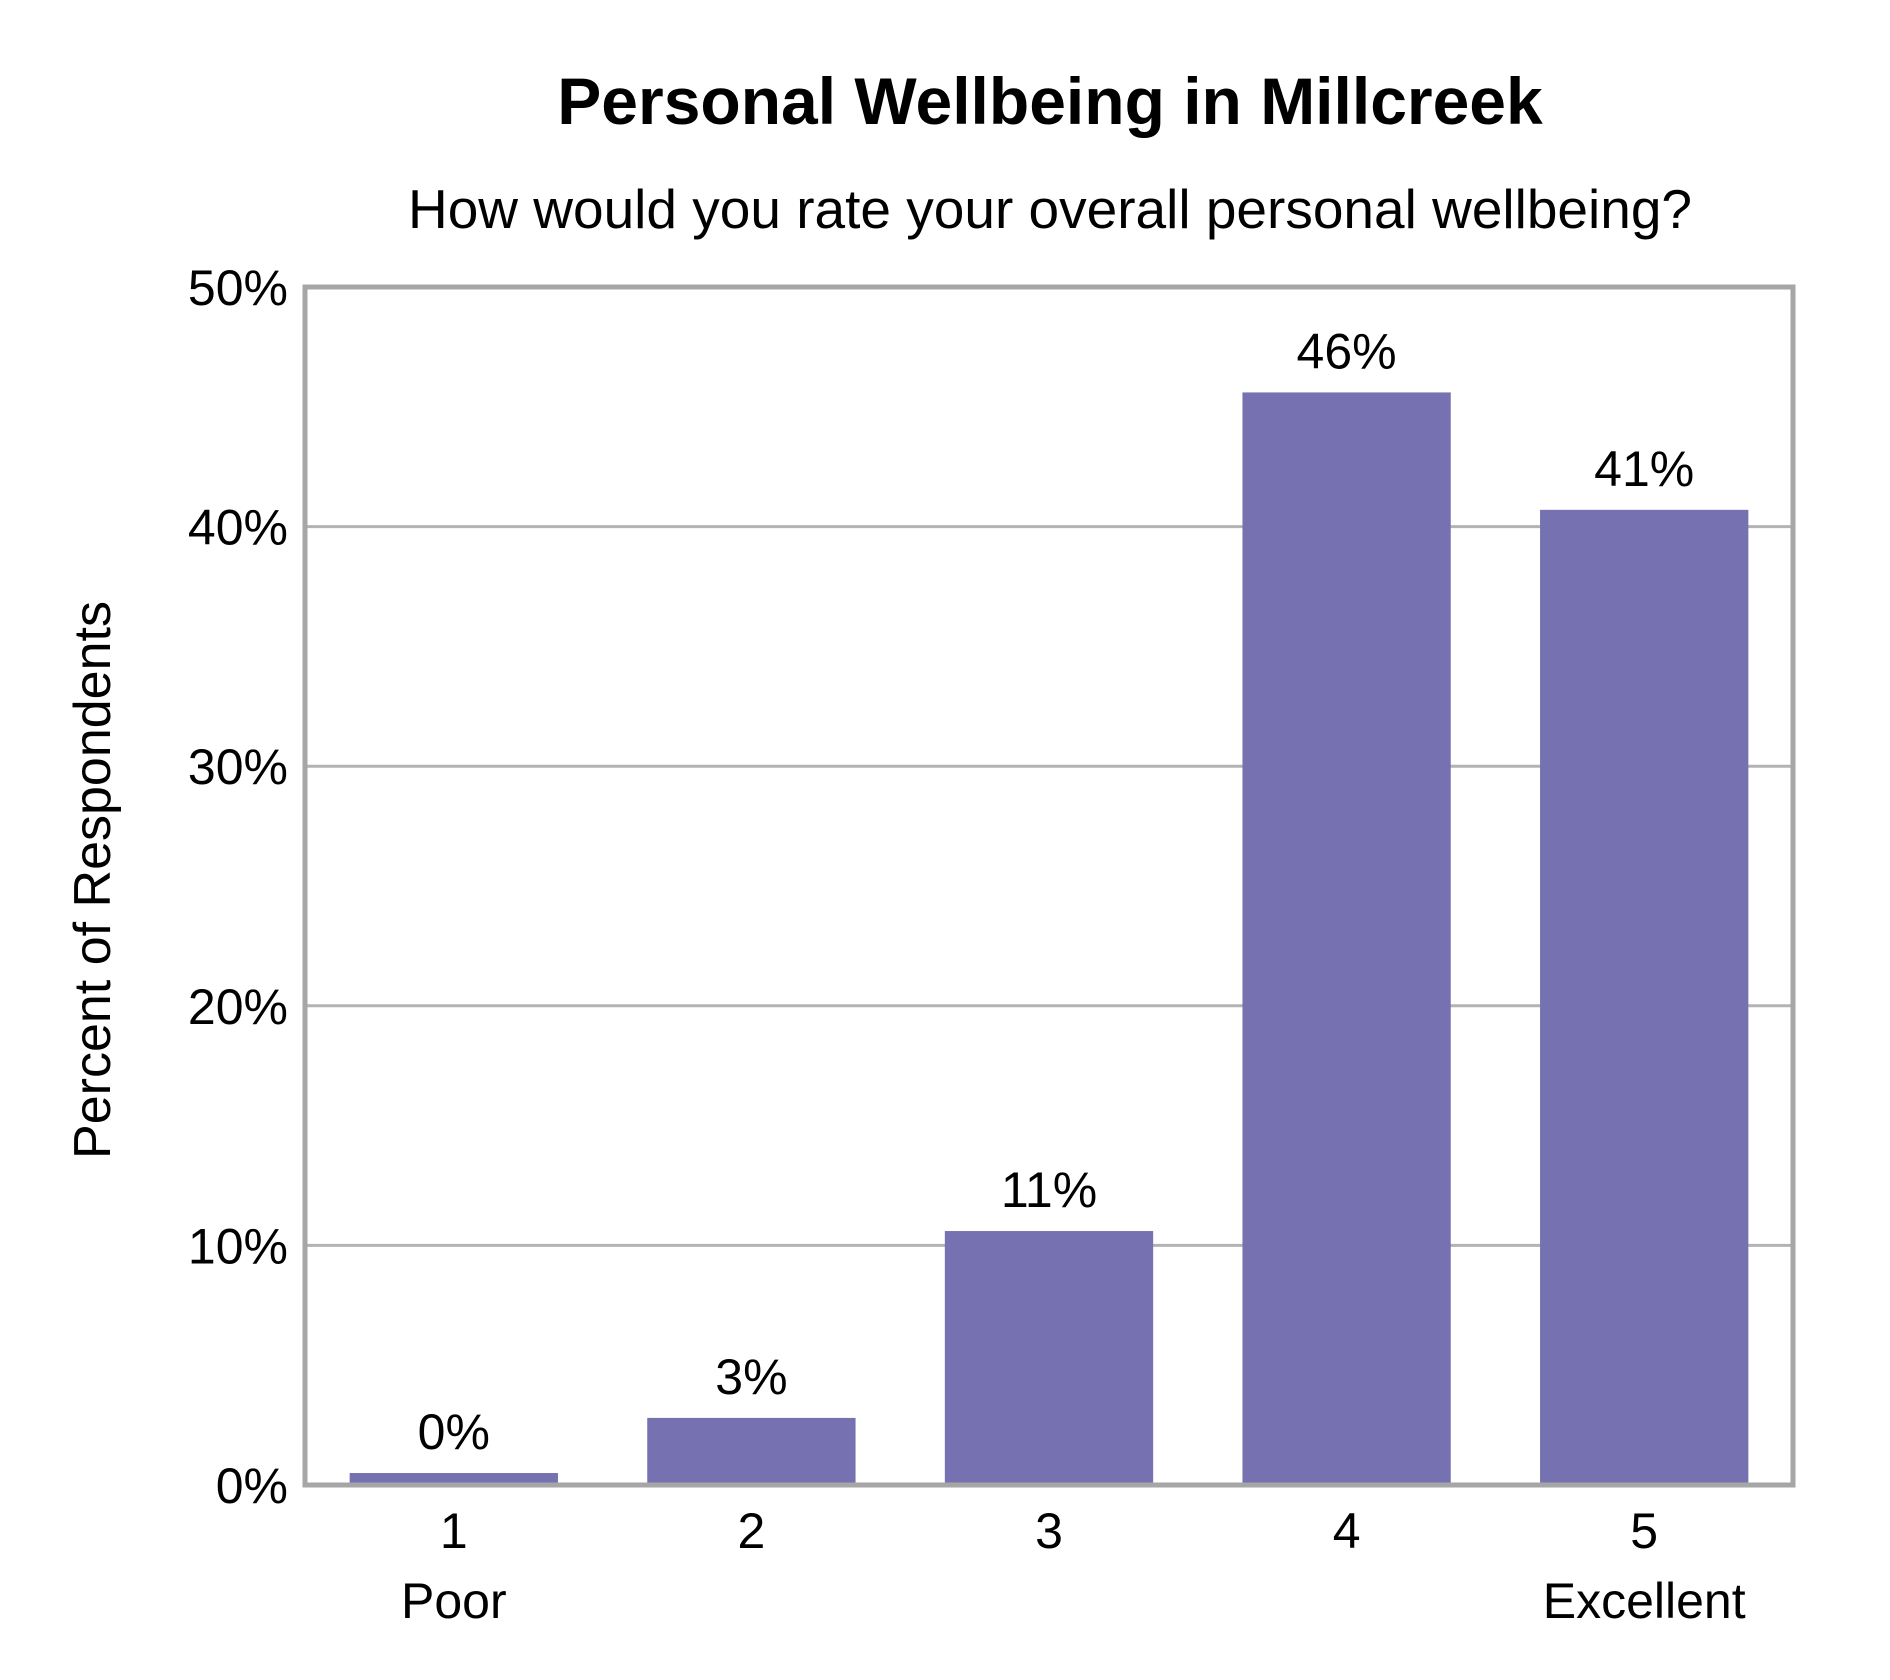  What do you see at coordinates (751, 1531) in the screenshot?
I see `x-tick-label: 2` at bounding box center [751, 1531].